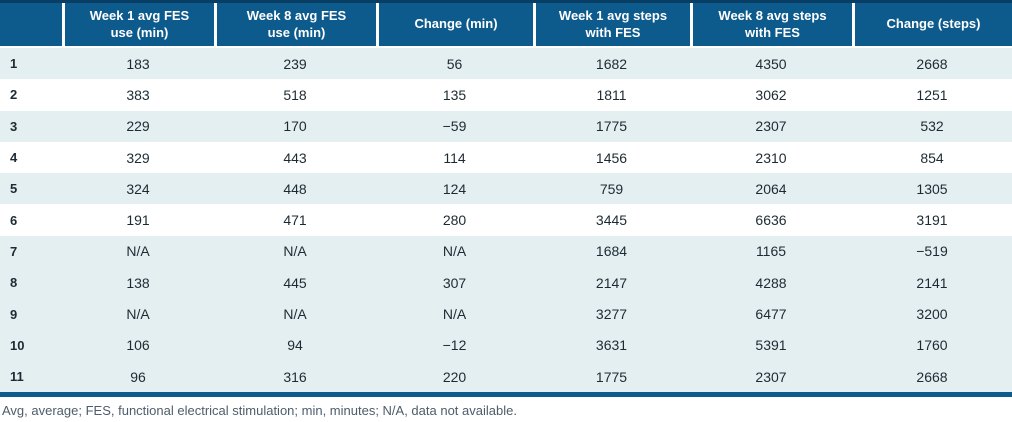 The image size is (1012, 422). Describe the element at coordinates (138, 64) in the screenshot. I see `data-cell: 183` at that location.